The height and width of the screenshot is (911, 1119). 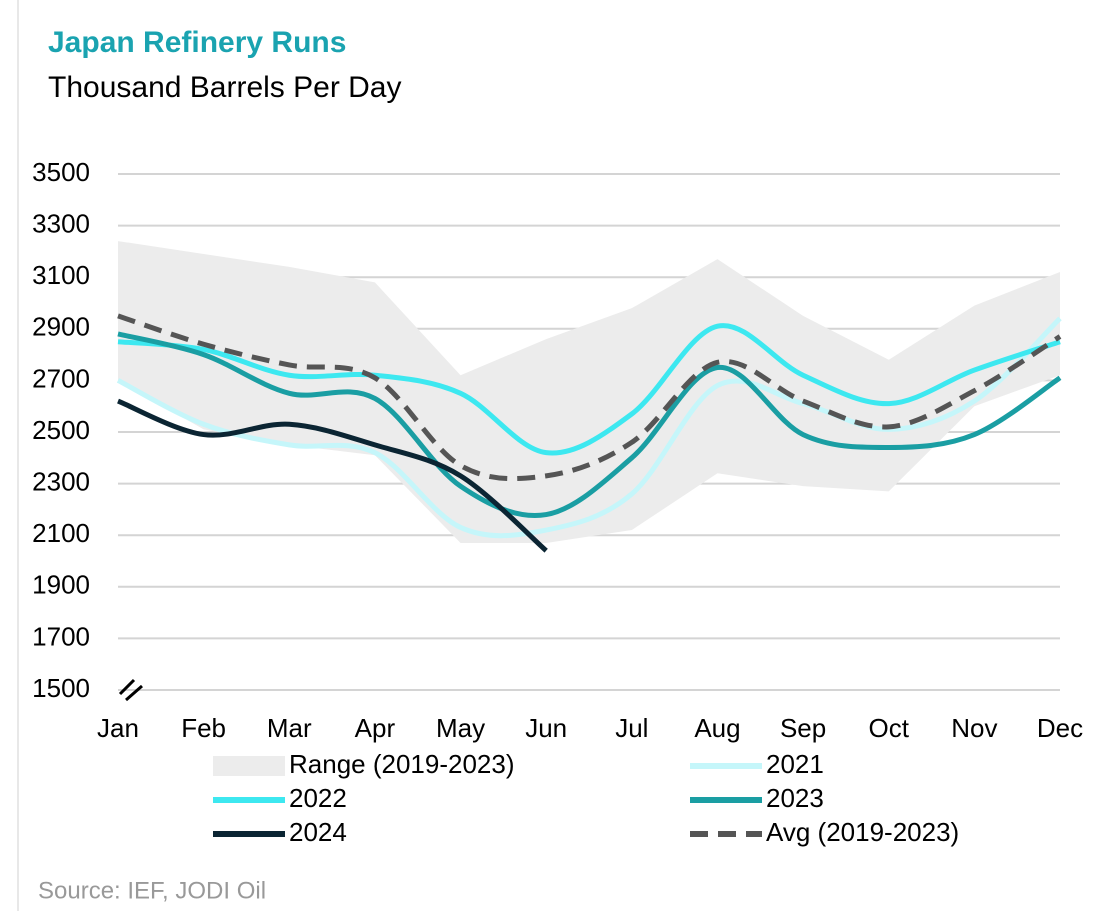 What do you see at coordinates (974, 728) in the screenshot?
I see `x-tick-label: Nov` at bounding box center [974, 728].